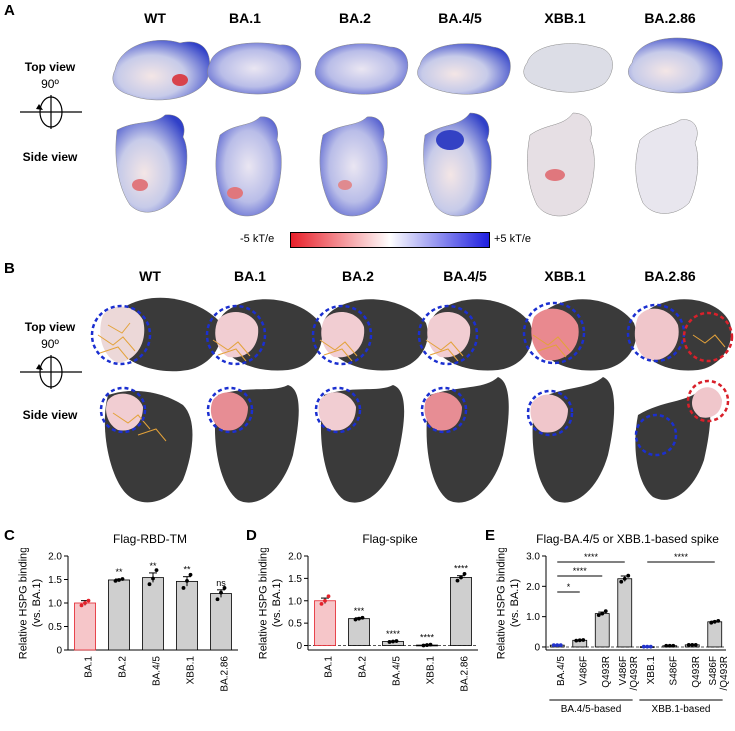  What do you see at coordinates (30, 603) in the screenshot?
I see `y-axis-label: Relative HSPG binding(vs. BA.1)` at bounding box center [30, 603].